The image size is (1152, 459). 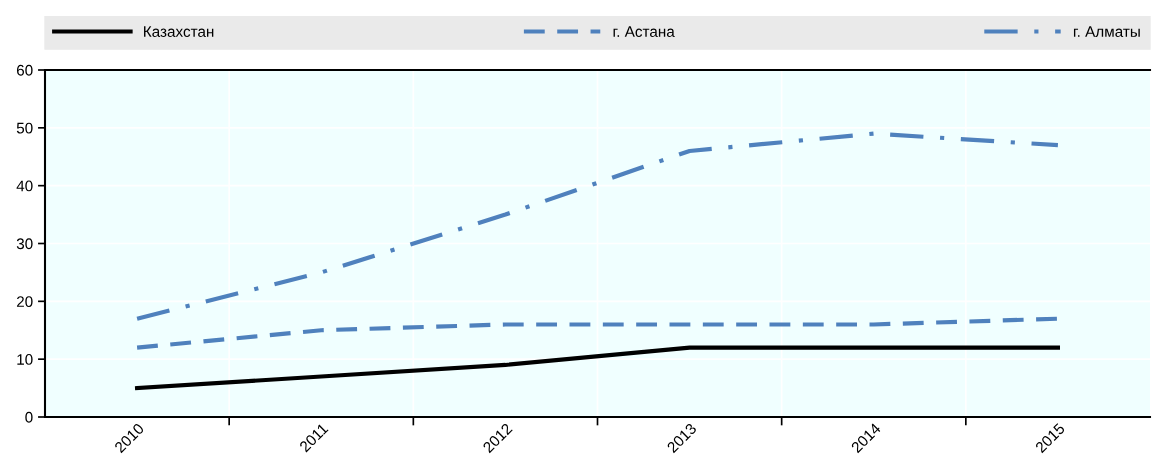 I want to click on y-tick-label: 50, so click(x=24, y=128).